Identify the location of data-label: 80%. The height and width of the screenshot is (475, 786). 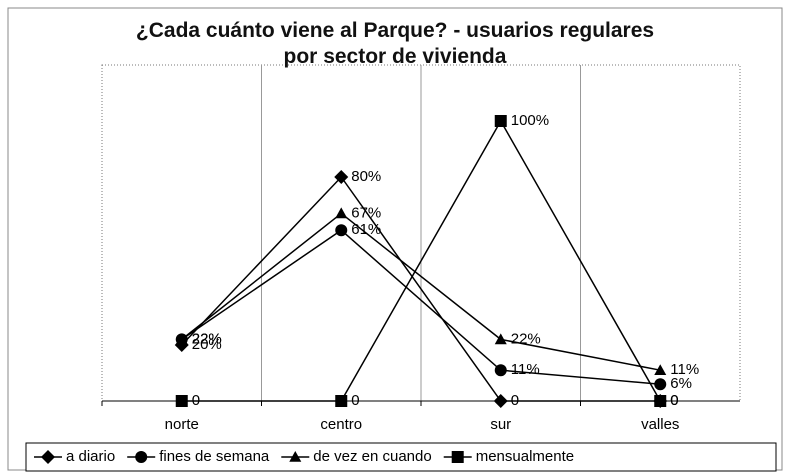
(366, 176).